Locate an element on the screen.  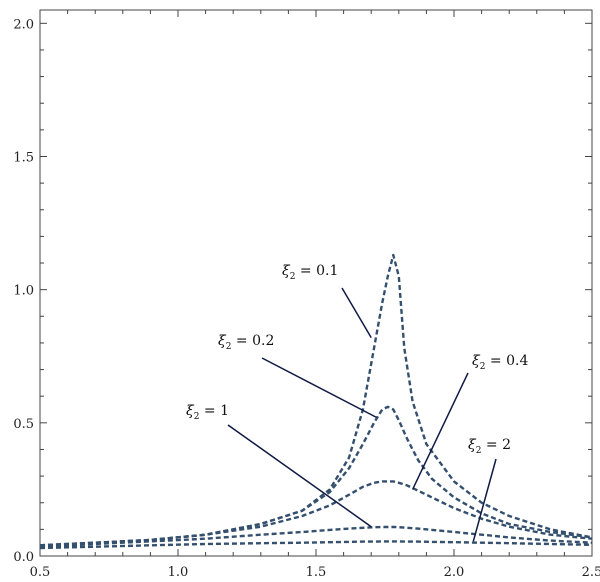
x-tick-label: 1.0 is located at coordinates (178, 572).